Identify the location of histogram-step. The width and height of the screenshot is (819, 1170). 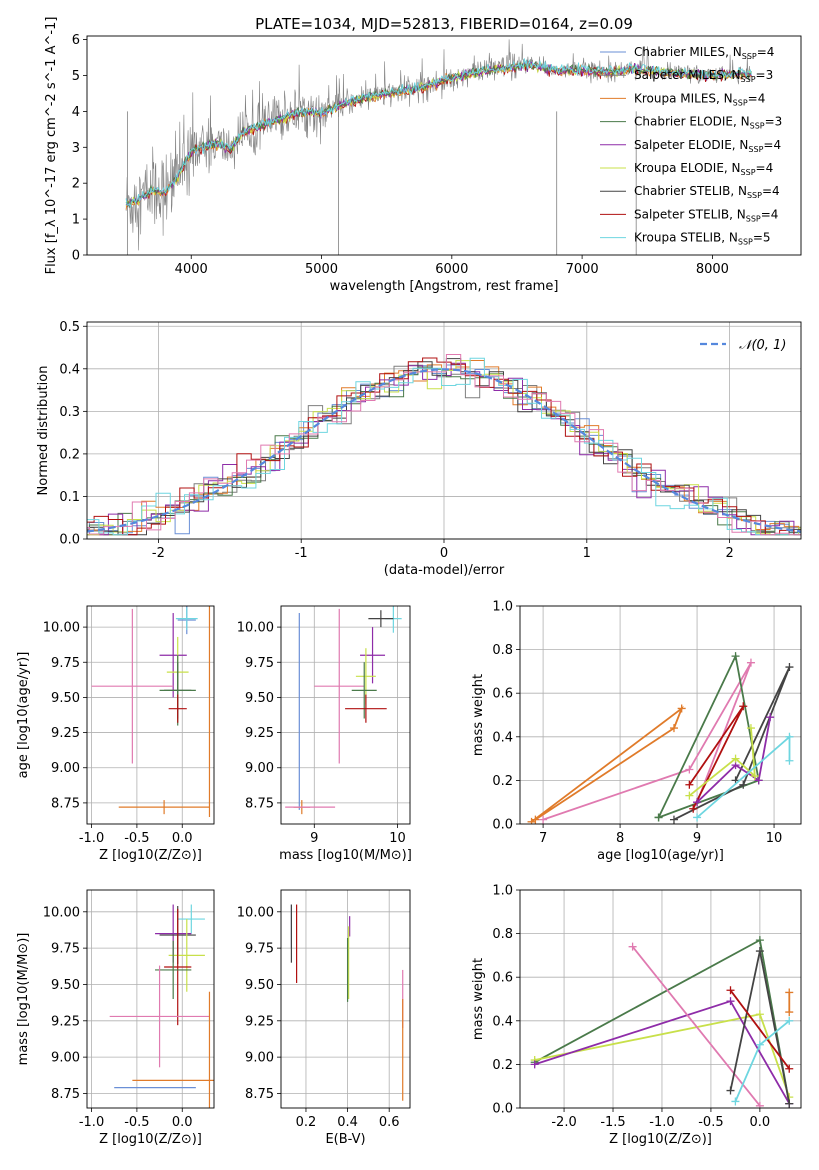
(444, 446).